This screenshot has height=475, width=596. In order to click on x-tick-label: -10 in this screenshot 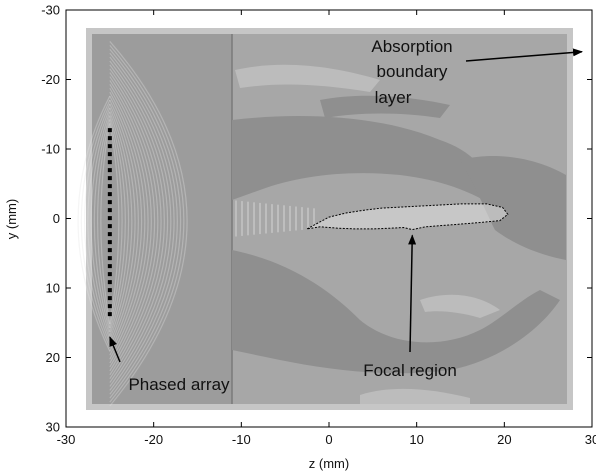, I will do `click(241, 439)`.